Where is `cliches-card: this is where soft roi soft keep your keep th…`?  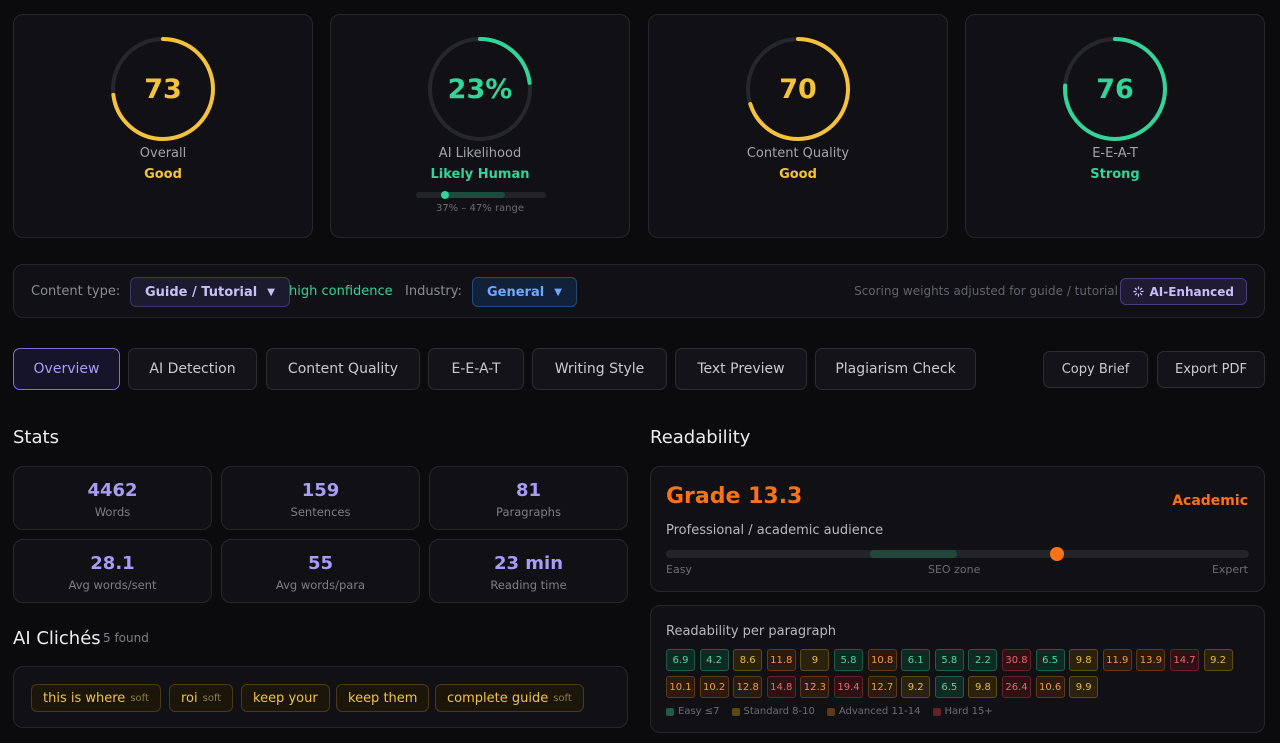
cliches-card: this is where soft roi soft keep your keep th… is located at coordinates (320, 697).